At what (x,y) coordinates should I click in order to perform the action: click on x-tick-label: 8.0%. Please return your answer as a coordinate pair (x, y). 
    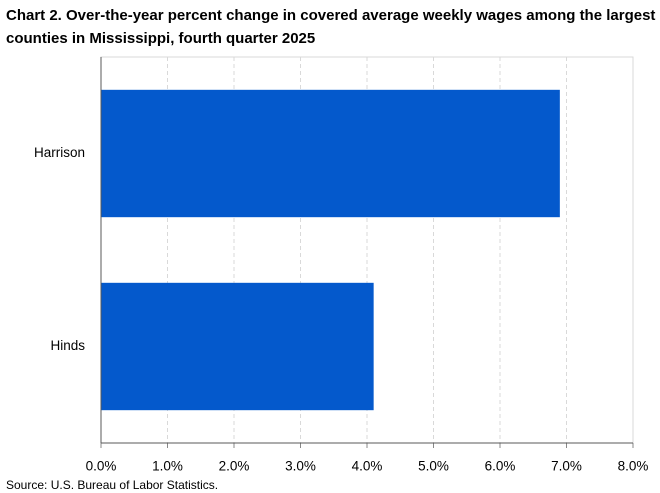
    Looking at the image, I should click on (633, 466).